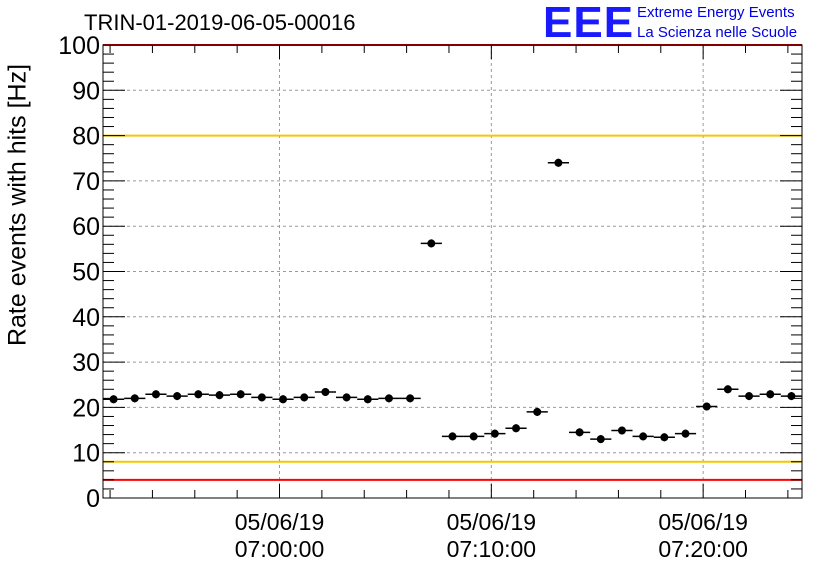  Describe the element at coordinates (716, 12) in the screenshot. I see `logo-line-1: Extreme Energy Events` at that location.